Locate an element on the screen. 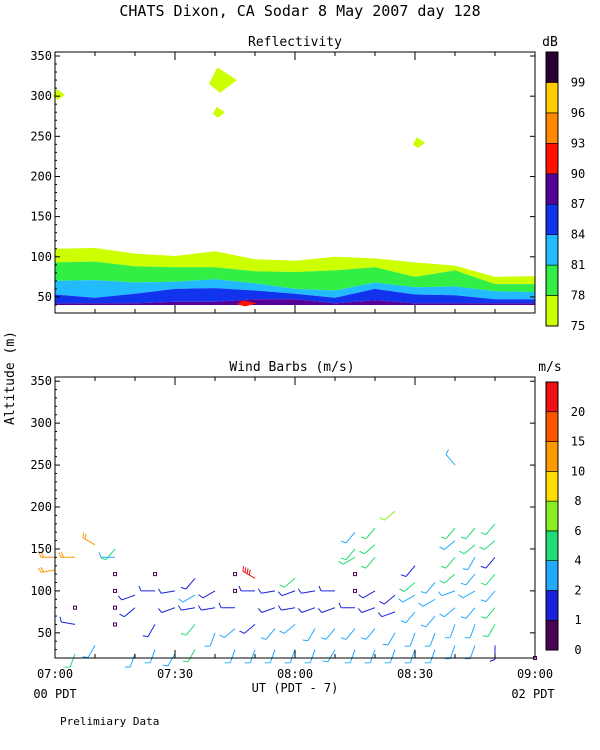 Image resolution: width=600 pixels, height=750 pixels. refl-y-tick-label: 350 is located at coordinates (41, 56).